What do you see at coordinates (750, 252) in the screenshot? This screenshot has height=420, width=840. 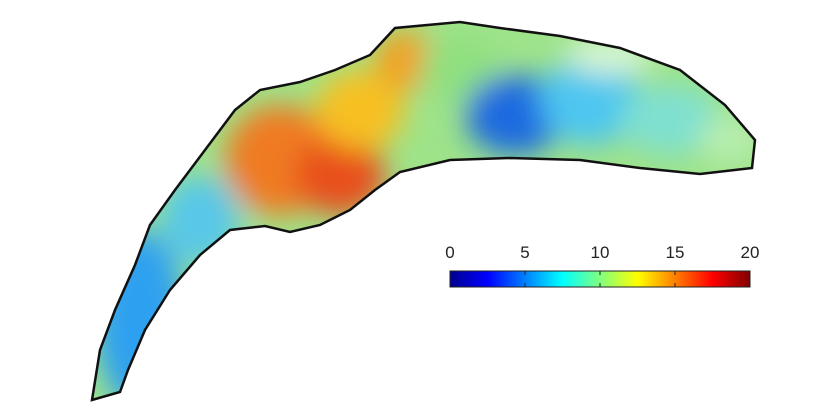 I see `colorbar-tick-label: 20` at bounding box center [750, 252].